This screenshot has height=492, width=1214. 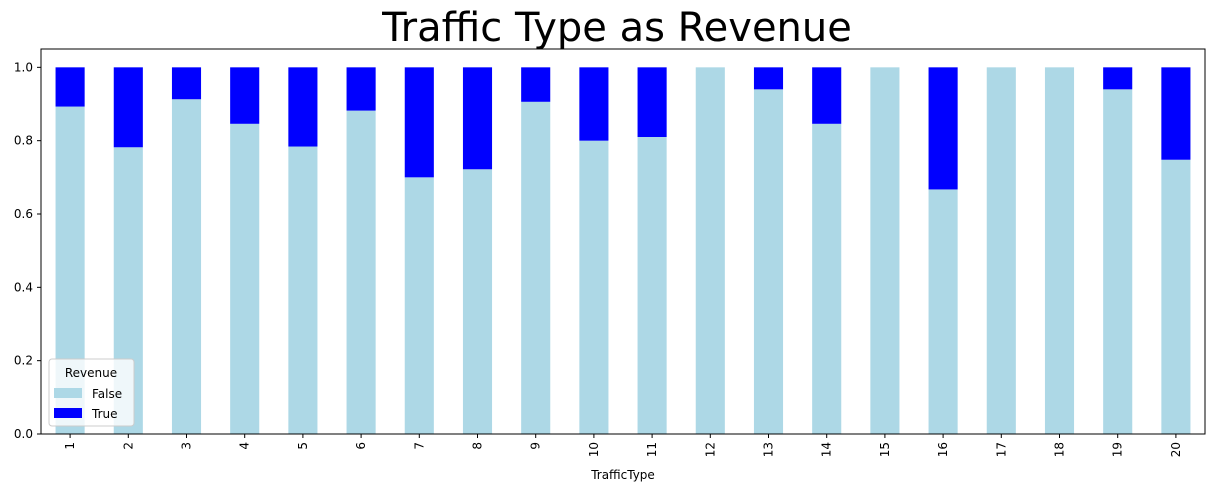 I want to click on x-tick-label-18: 18, so click(x=1060, y=449).